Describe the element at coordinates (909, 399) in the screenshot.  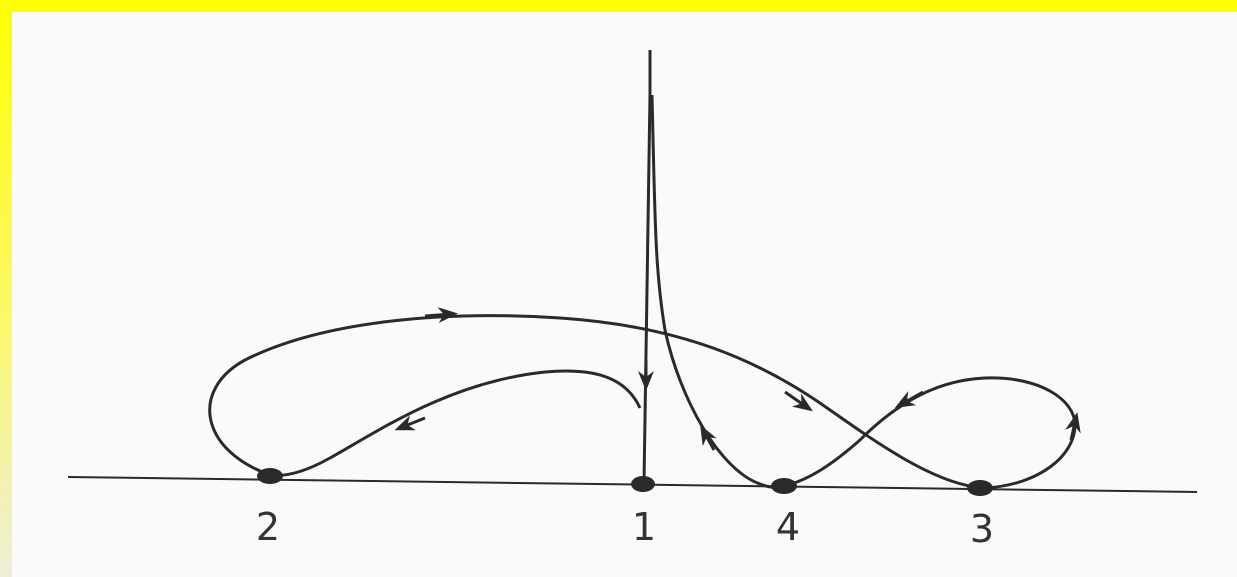
I see `arrow-right-loop-top` at that location.